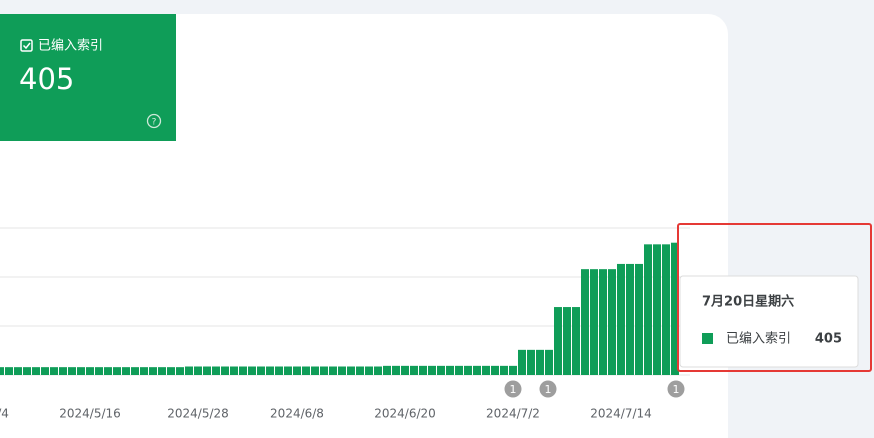 This screenshot has width=874, height=438. Describe the element at coordinates (46, 79) in the screenshot. I see `kpi-value: 405` at that location.